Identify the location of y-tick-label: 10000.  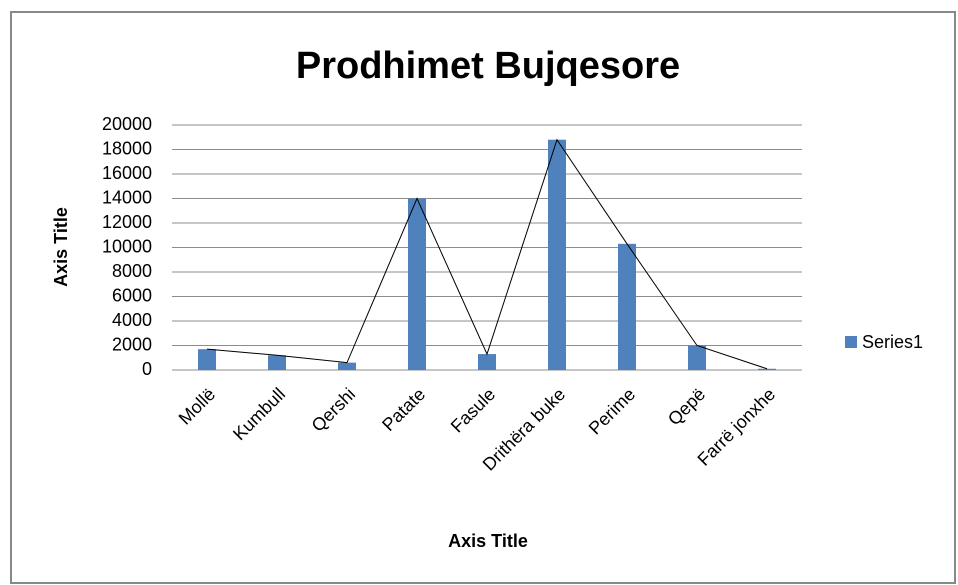
(127, 246).